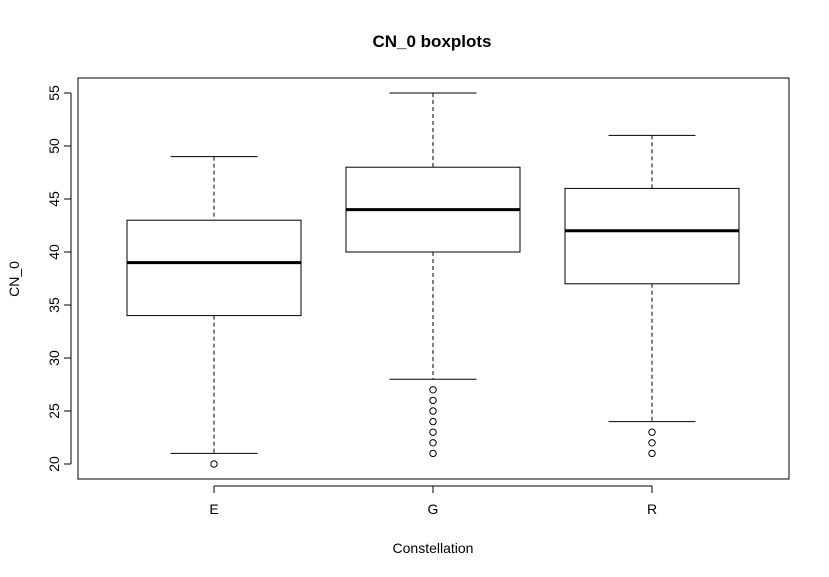 The image size is (829, 577). Describe the element at coordinates (433, 548) in the screenshot. I see `x-axis-label: Constellation` at that location.